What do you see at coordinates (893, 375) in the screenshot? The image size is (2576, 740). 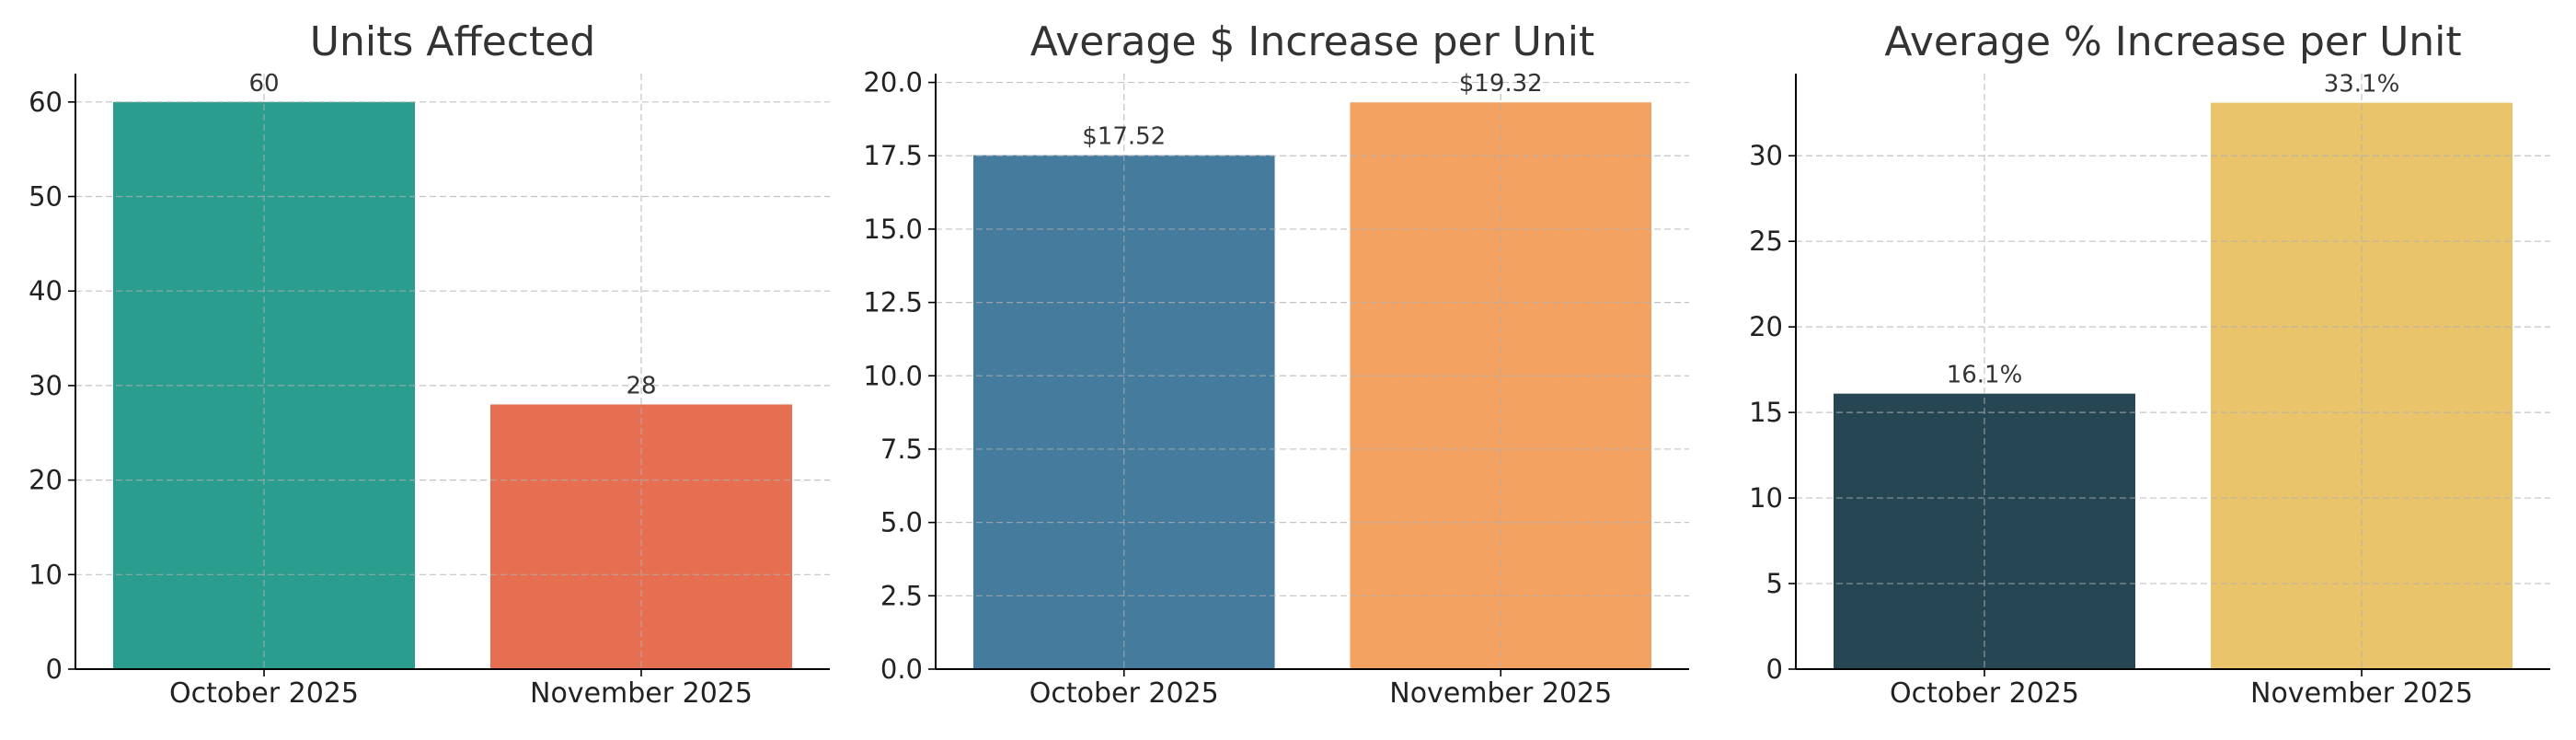 I see `y-tick-label: 10.0` at bounding box center [893, 375].